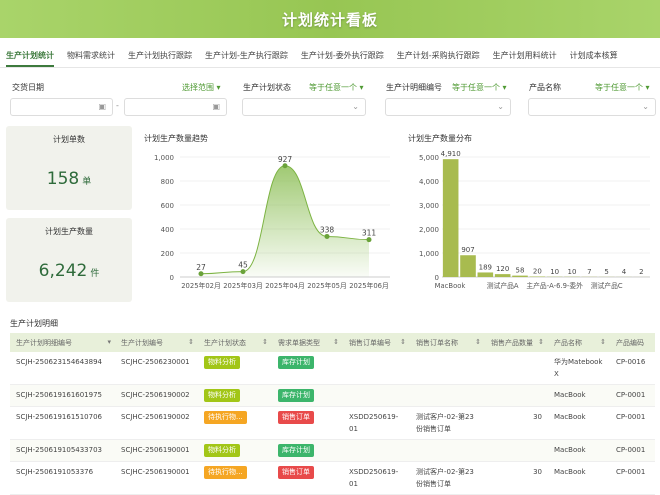  Describe the element at coordinates (336, 87) in the screenshot. I see `status-filter-operator: 等于任意一个 ▾` at that location.